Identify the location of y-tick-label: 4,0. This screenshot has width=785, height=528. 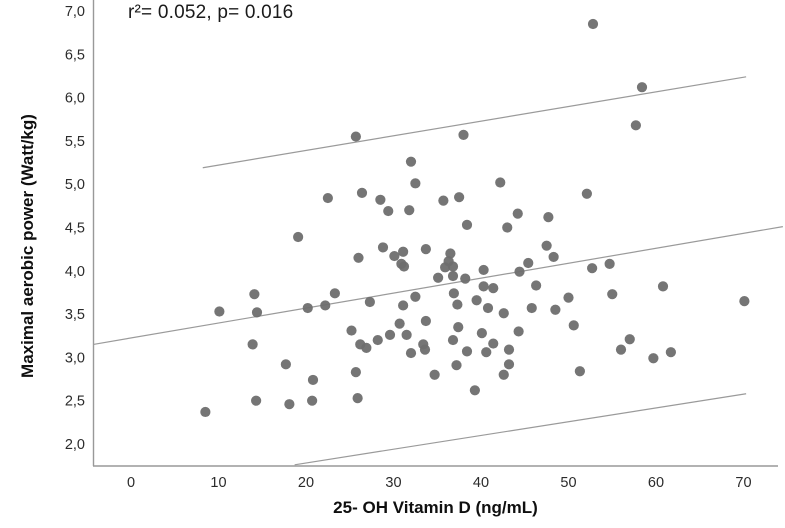
(75, 272).